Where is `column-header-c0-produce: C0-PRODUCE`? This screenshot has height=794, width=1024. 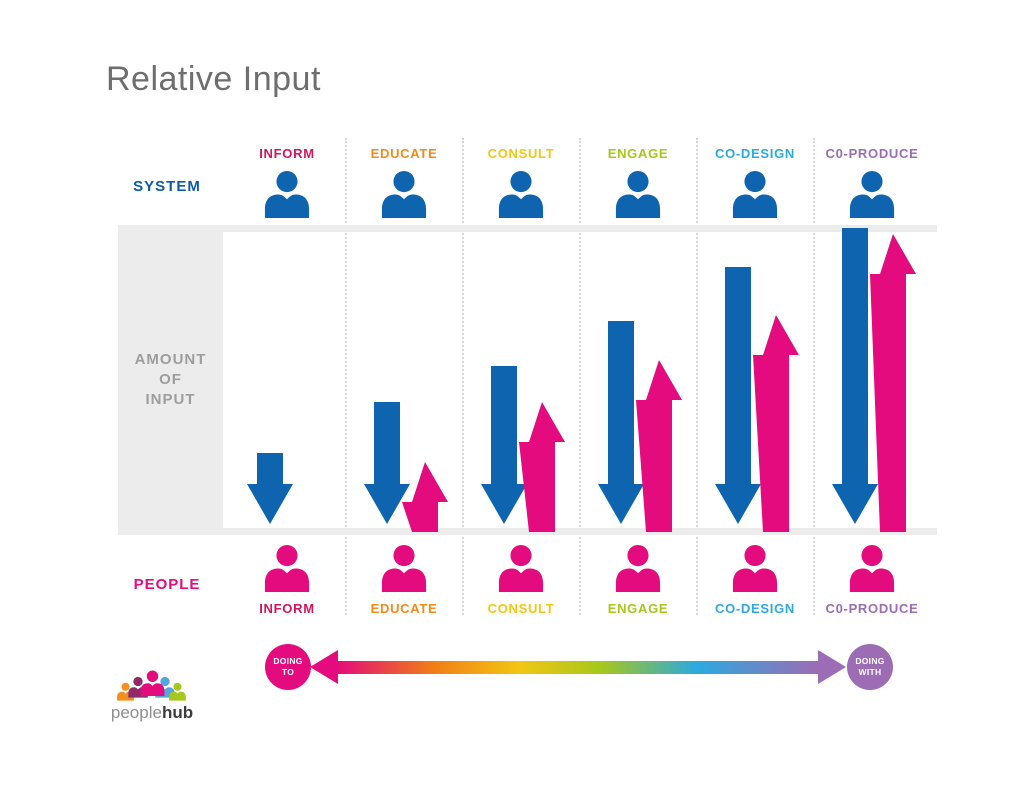
column-header-c0-produce: C0-PRODUCE is located at coordinates (872, 153).